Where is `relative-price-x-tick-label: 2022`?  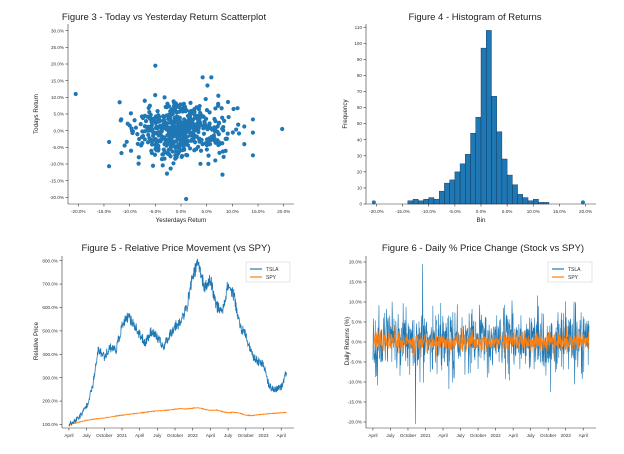
relative-price-x-tick-label: 2022 is located at coordinates (193, 435).